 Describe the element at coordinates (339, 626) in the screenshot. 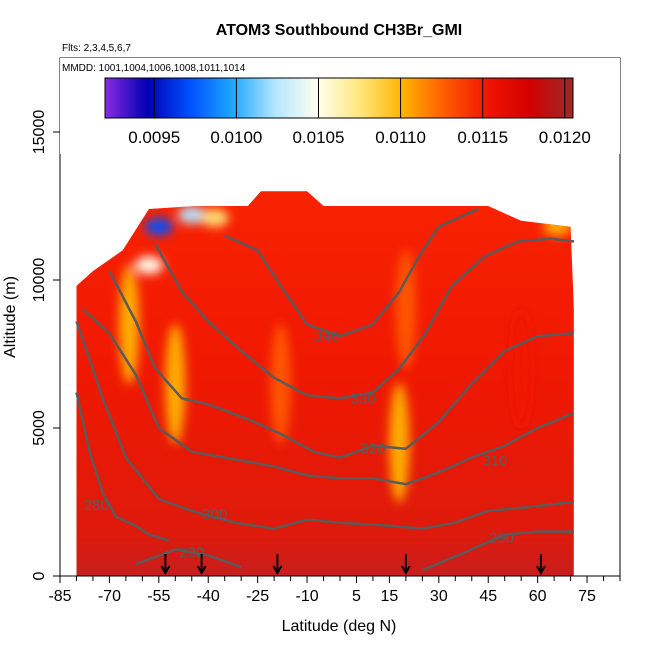

I see `x-axis-label: Latitude (deg N)` at that location.